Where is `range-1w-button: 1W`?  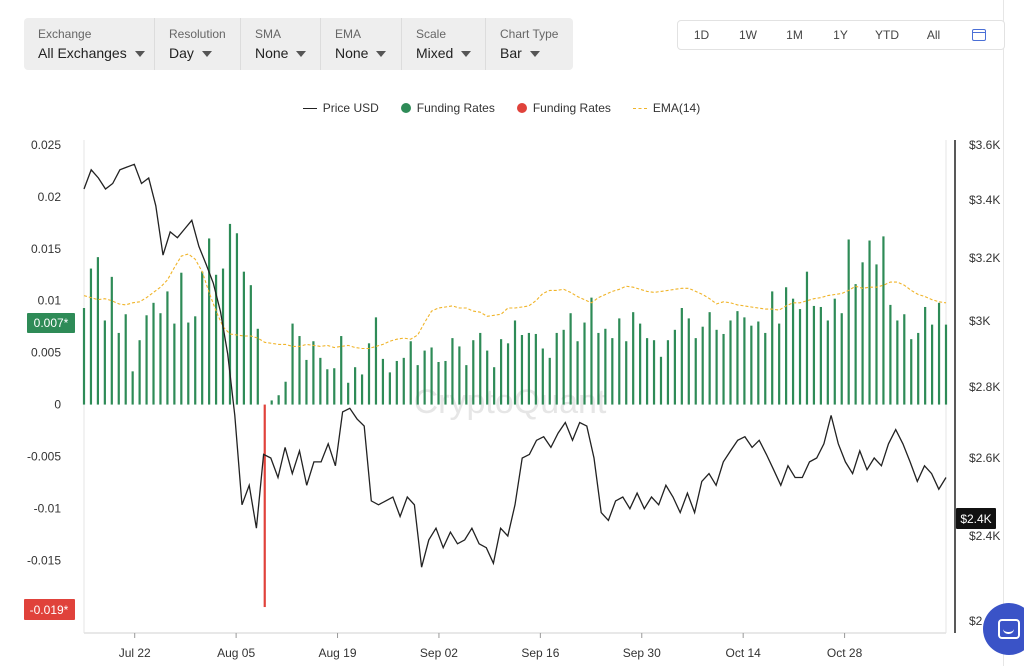 range-1w-button: 1W is located at coordinates (748, 35).